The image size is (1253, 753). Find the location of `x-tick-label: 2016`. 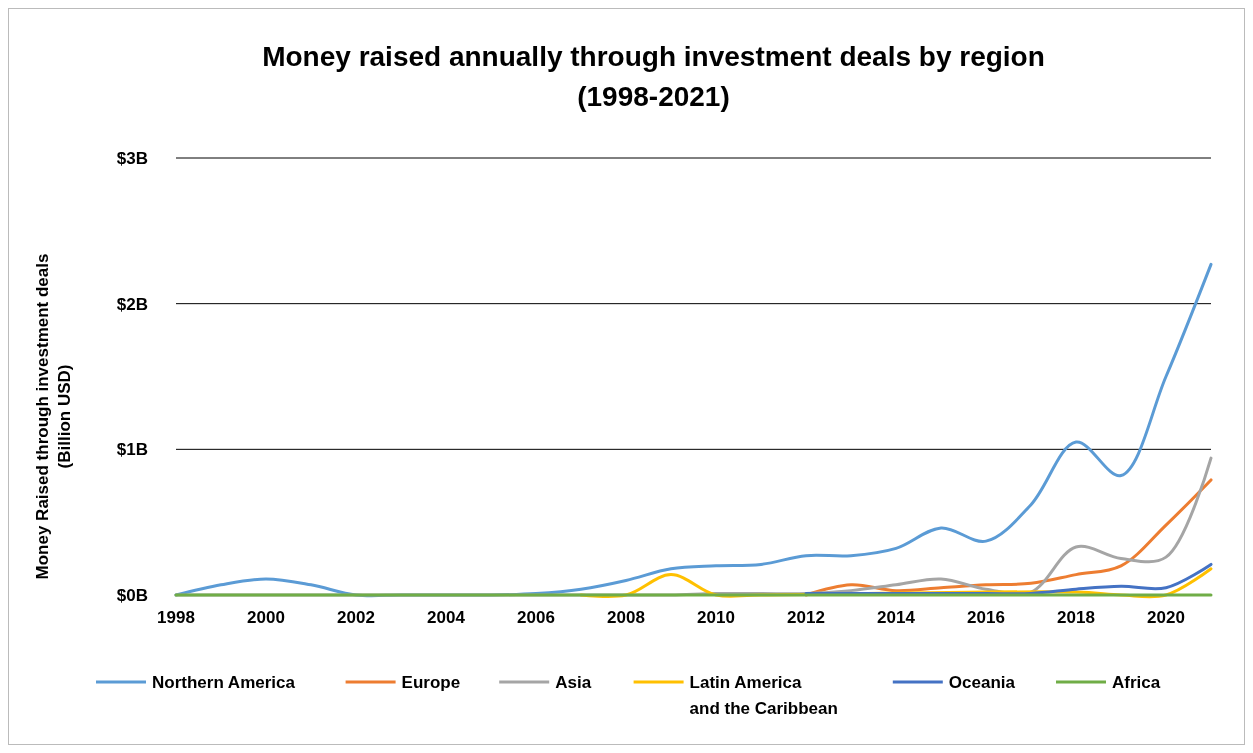

x-tick-label: 2016 is located at coordinates (986, 617).